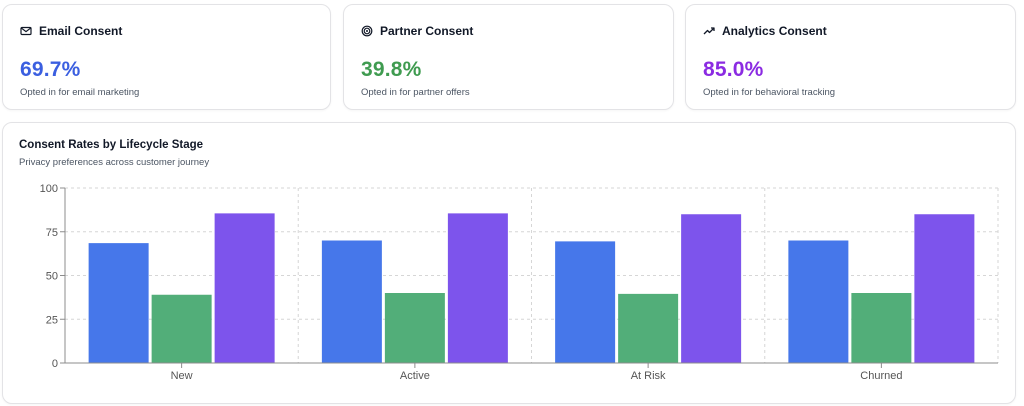  What do you see at coordinates (111, 145) in the screenshot?
I see `chart-title: Consent Rates by Lifecycle Stage` at bounding box center [111, 145].